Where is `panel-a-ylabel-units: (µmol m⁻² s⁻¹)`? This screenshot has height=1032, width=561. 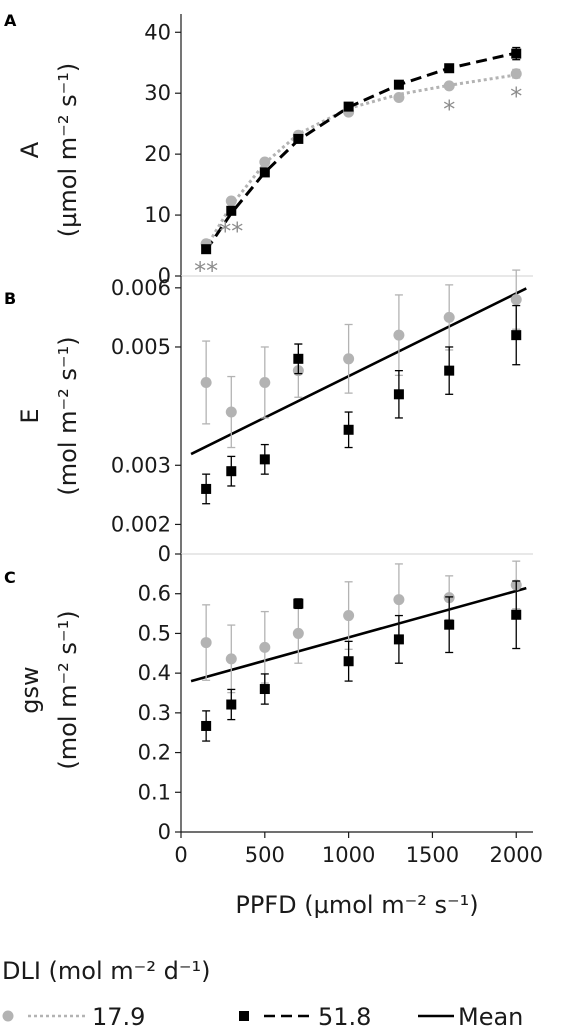 panel-a-ylabel-units: (µmol m⁻² s⁻¹) is located at coordinates (68, 150).